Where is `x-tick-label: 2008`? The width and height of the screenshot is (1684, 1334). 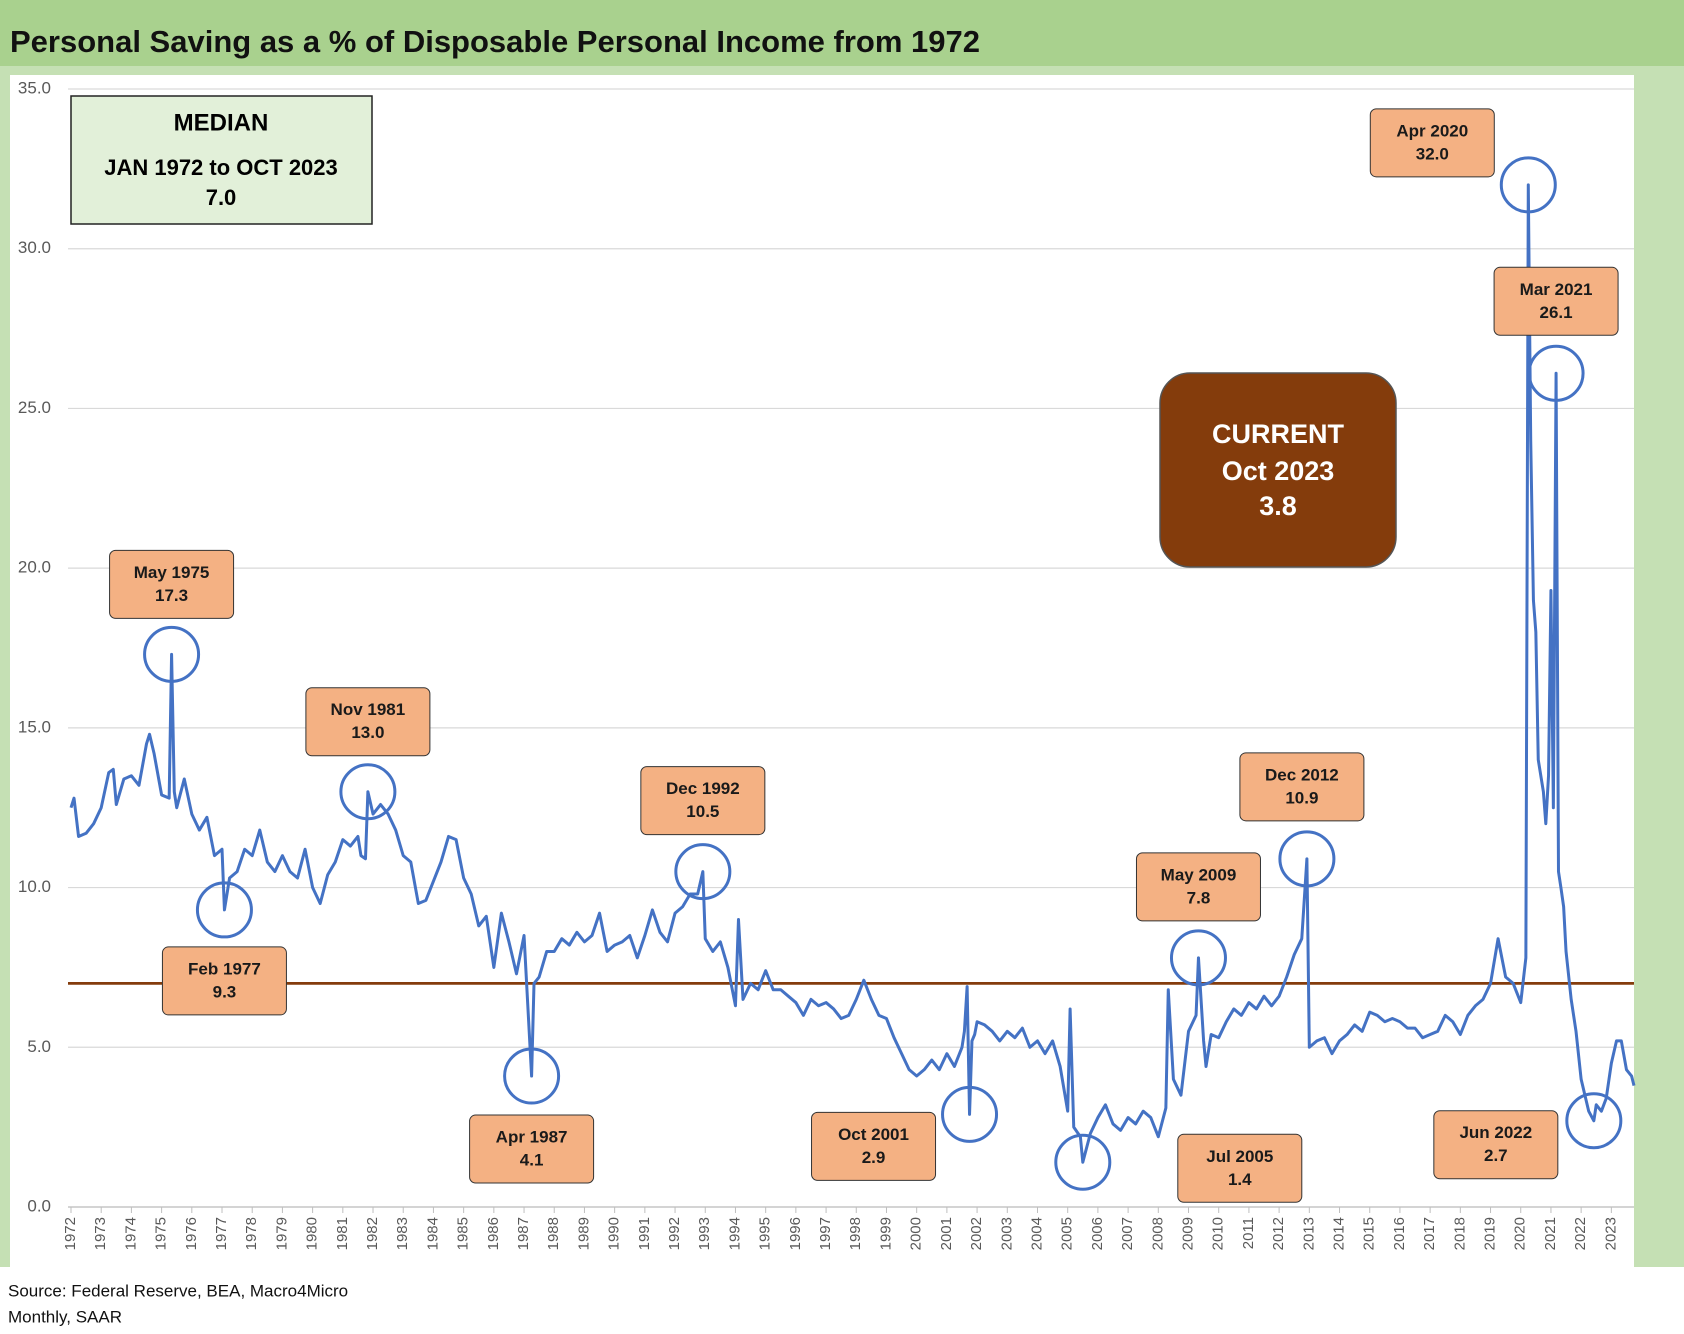 x-tick-label: 2008 is located at coordinates (1157, 1233).